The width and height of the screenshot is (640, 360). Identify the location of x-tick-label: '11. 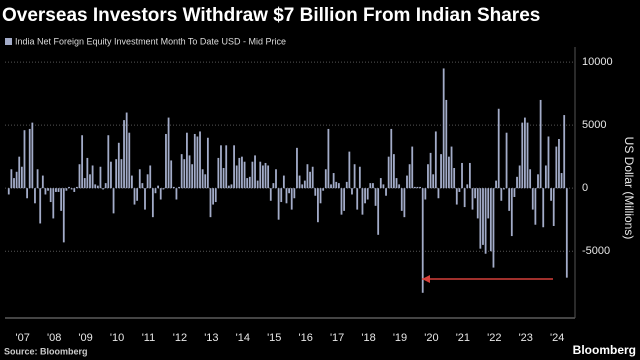
(149, 338).